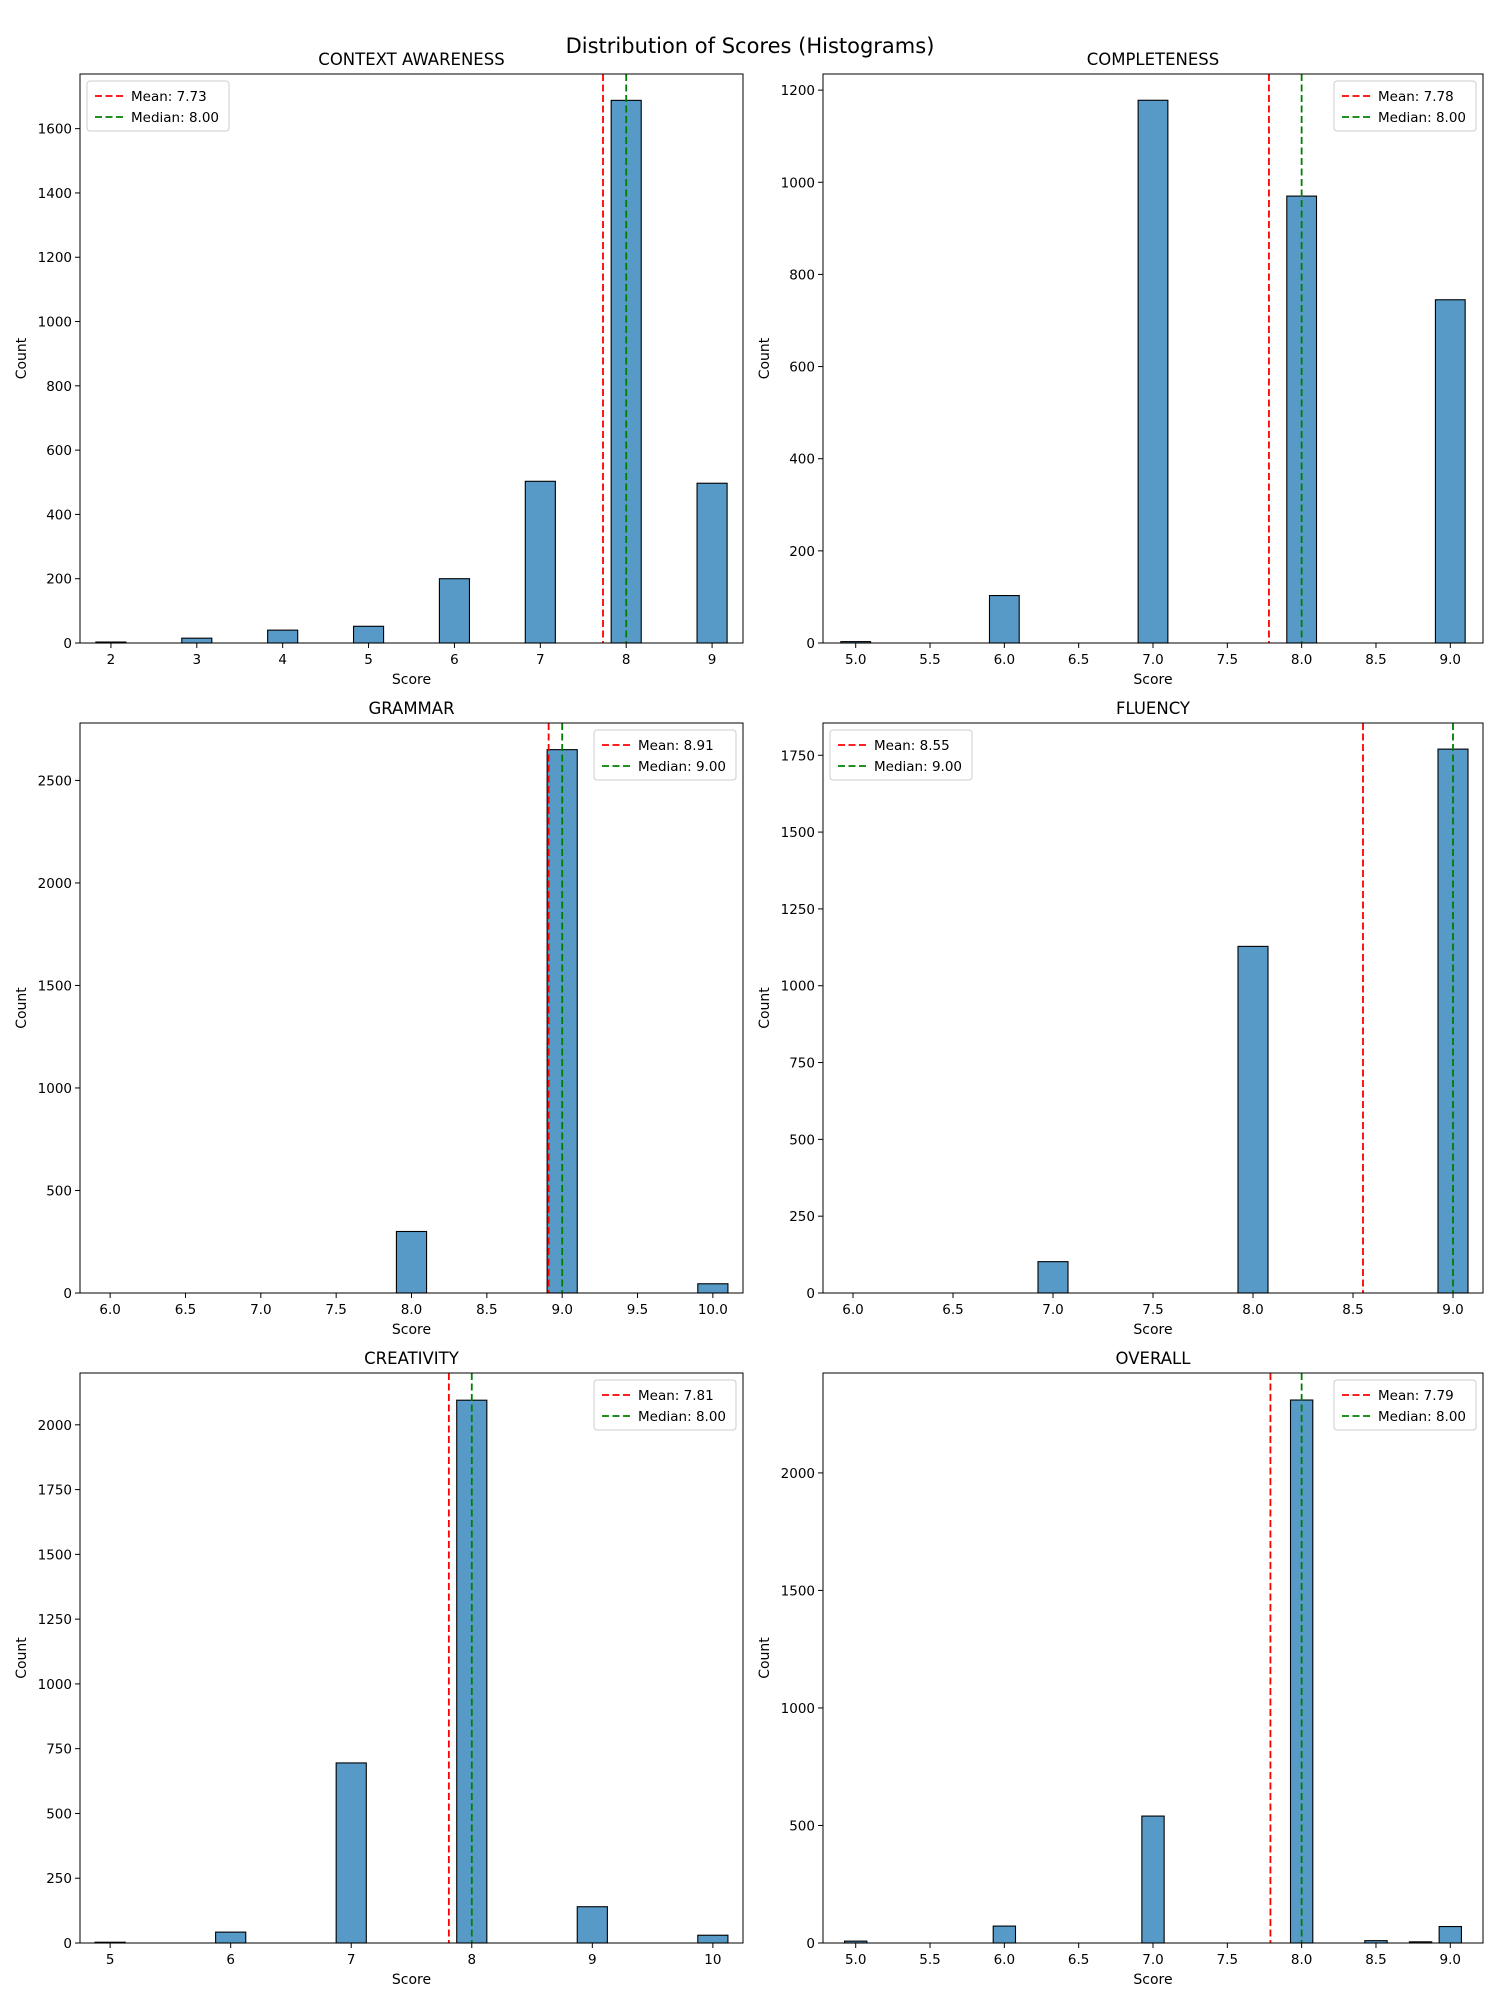 This screenshot has width=1500, height=2000. I want to click on y-tick-label: 1600, so click(55, 130).